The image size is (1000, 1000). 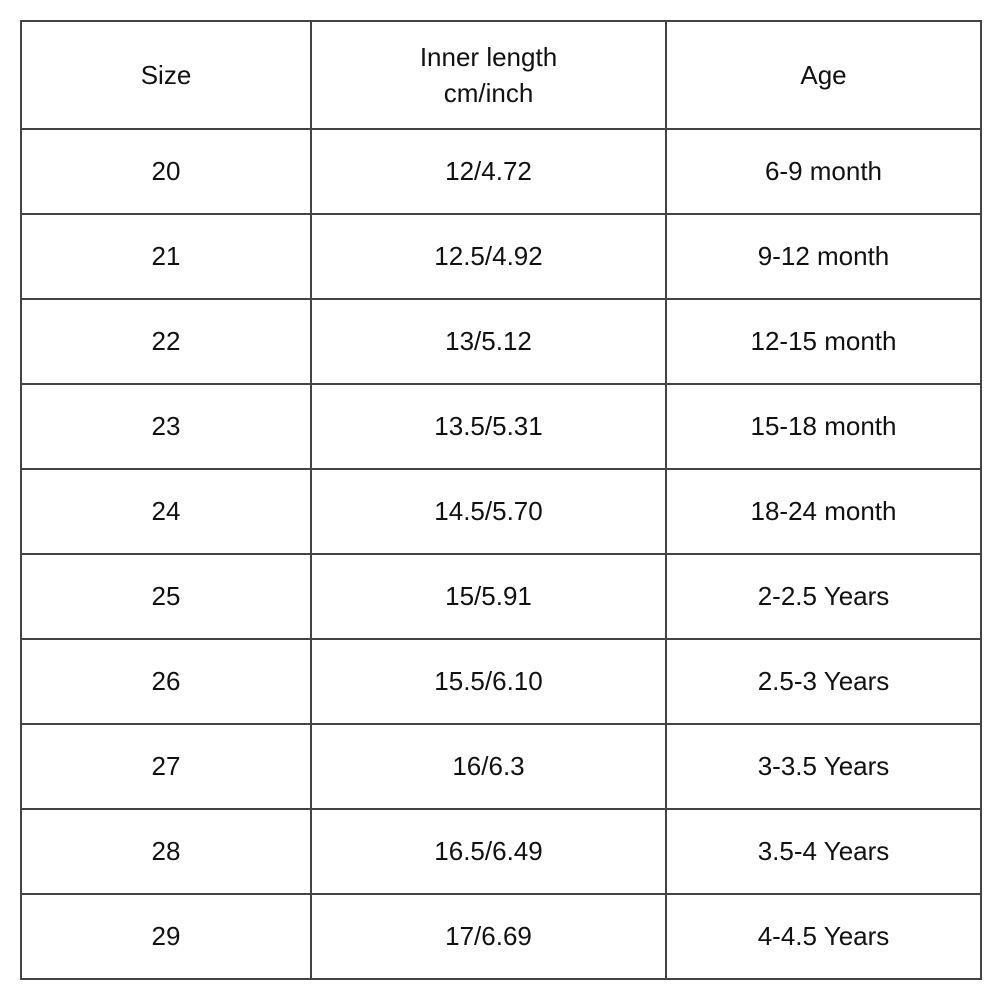 What do you see at coordinates (823, 766) in the screenshot?
I see `table-cell: 3-3.5 Years` at bounding box center [823, 766].